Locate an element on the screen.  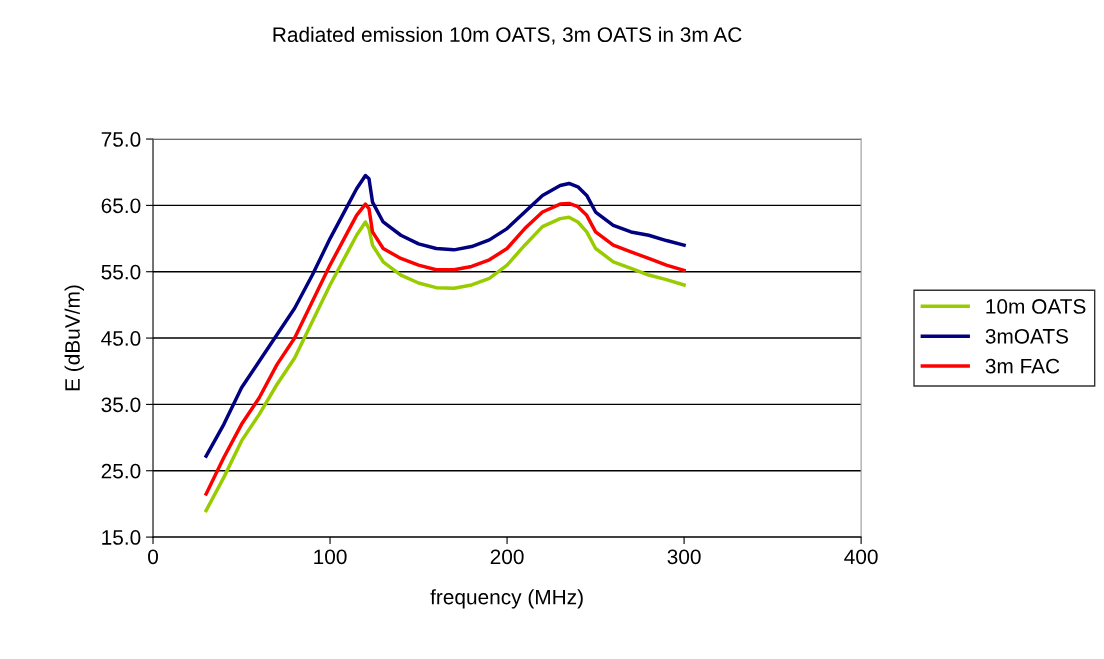
legend-label: 3mOATS is located at coordinates (1027, 336).